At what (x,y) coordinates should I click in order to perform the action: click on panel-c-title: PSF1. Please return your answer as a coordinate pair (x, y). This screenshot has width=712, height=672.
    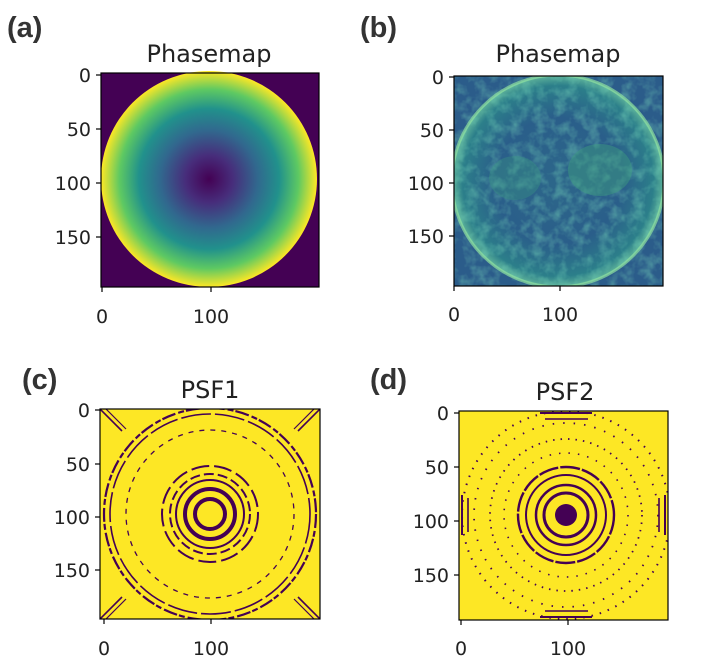
    Looking at the image, I should click on (210, 390).